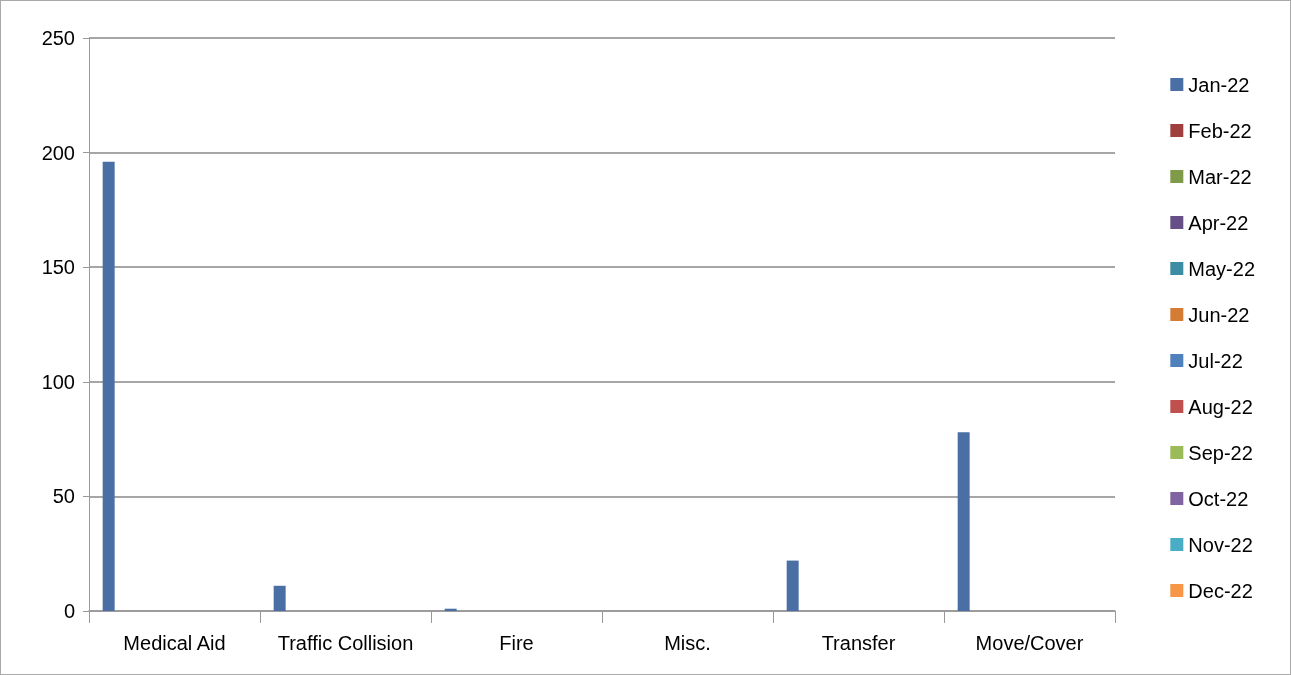  Describe the element at coordinates (1220, 130) in the screenshot. I see `legend-label: Feb-22` at that location.